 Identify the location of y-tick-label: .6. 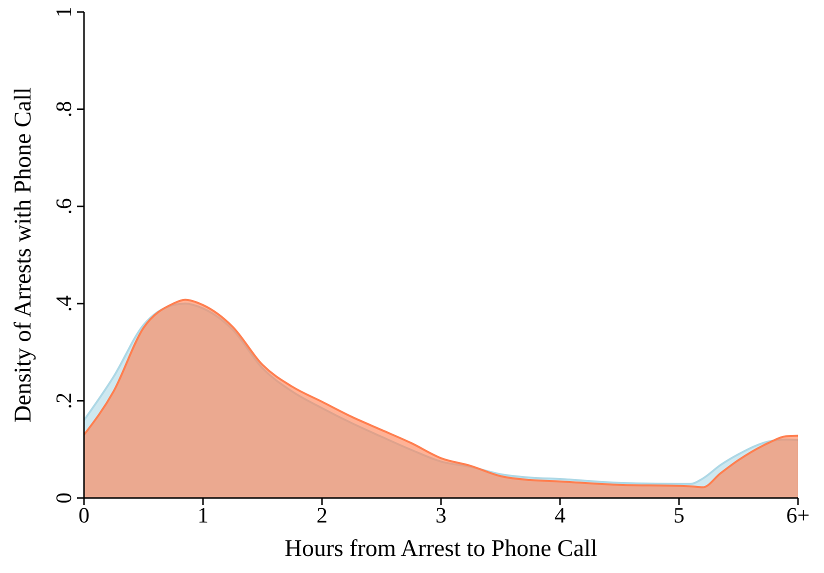
(63, 206).